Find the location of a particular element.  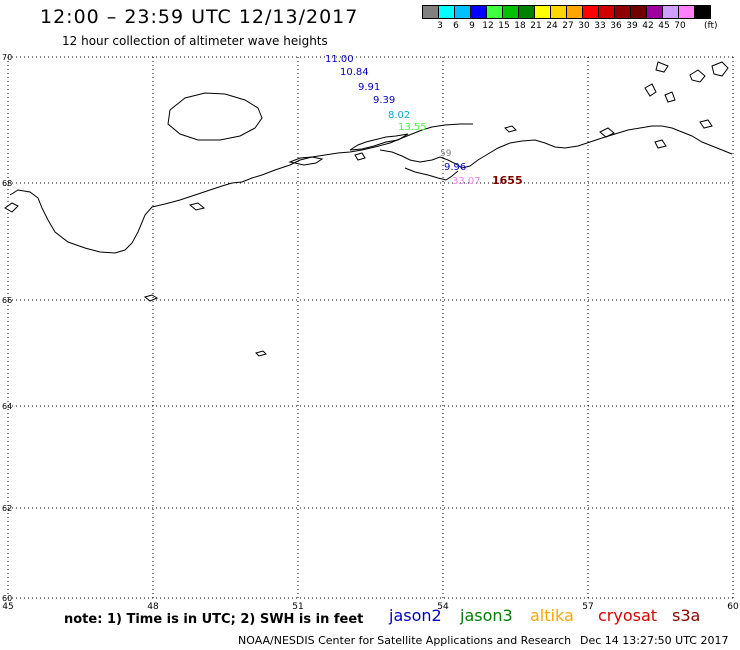

longitude-label: 57 is located at coordinates (587, 607).